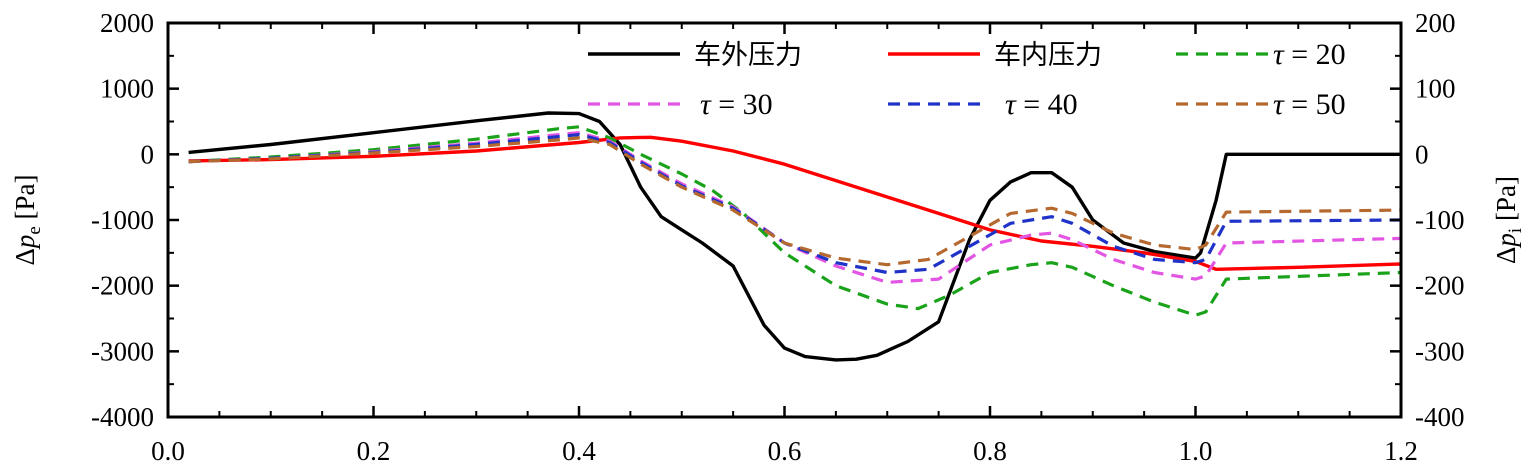 This screenshot has height=472, width=1535. Describe the element at coordinates (25, 200) in the screenshot. I see `ylabel-left-unit: [Pa]` at that location.